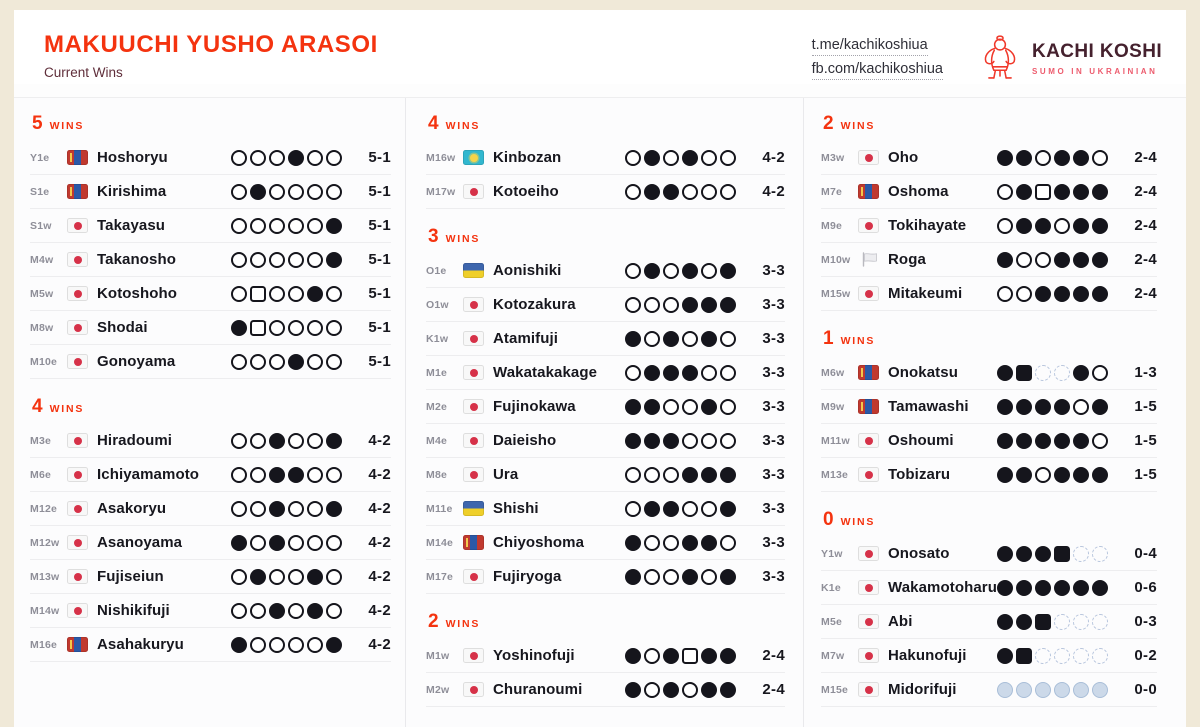 The height and width of the screenshot is (727, 1200). Describe the element at coordinates (210, 294) in the screenshot. I see `wrestler-row: M5w Kotoshoho 5-1` at that location.